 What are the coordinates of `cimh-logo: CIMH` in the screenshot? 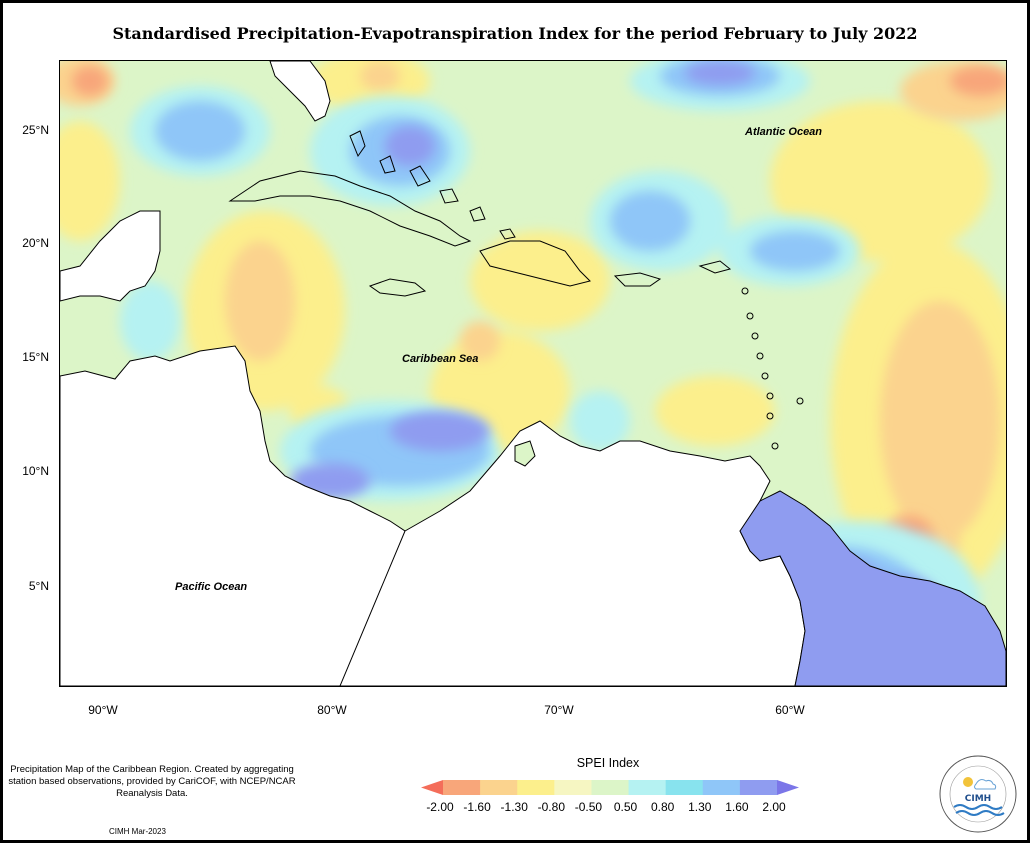 It's located at (978, 794).